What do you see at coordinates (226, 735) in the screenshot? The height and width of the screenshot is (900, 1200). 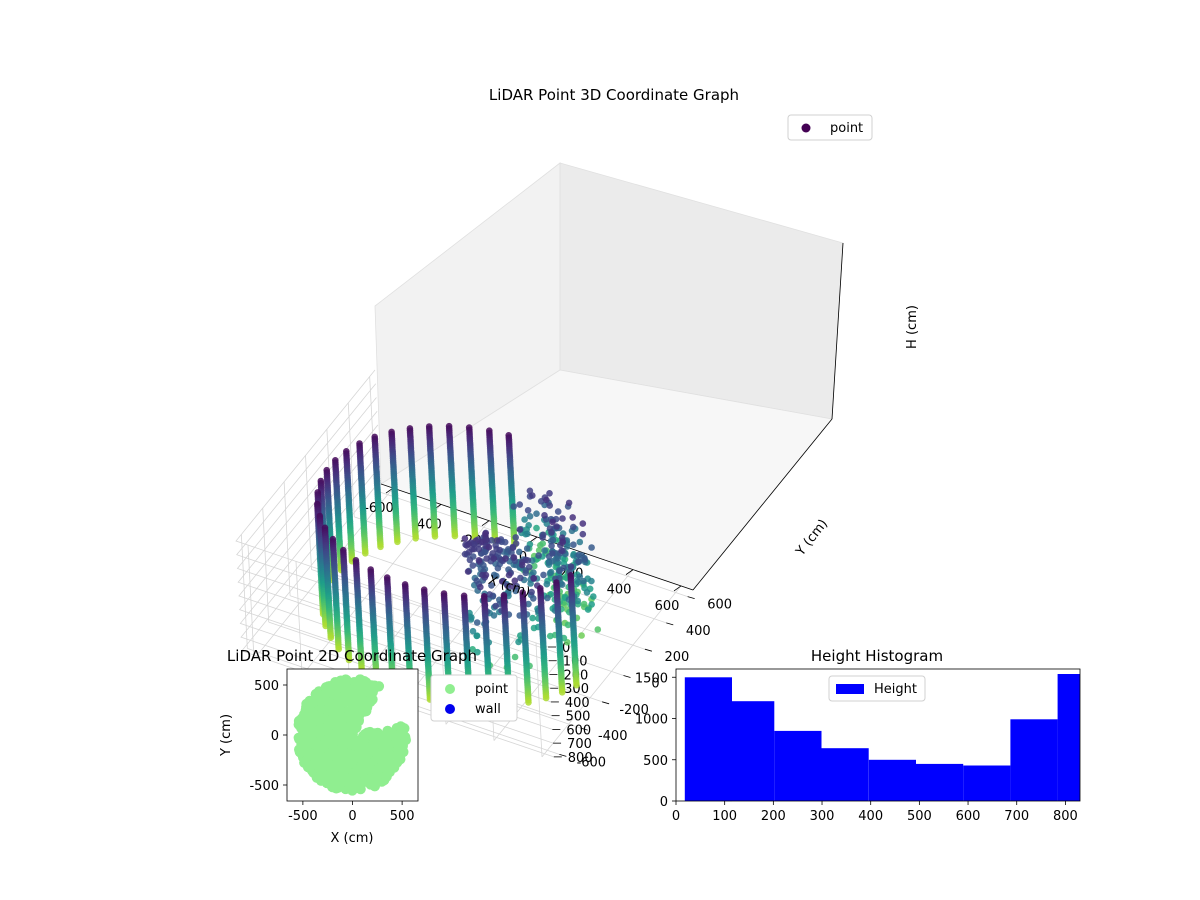 I see `y-axis-label-2d: Y (cm)` at bounding box center [226, 735].